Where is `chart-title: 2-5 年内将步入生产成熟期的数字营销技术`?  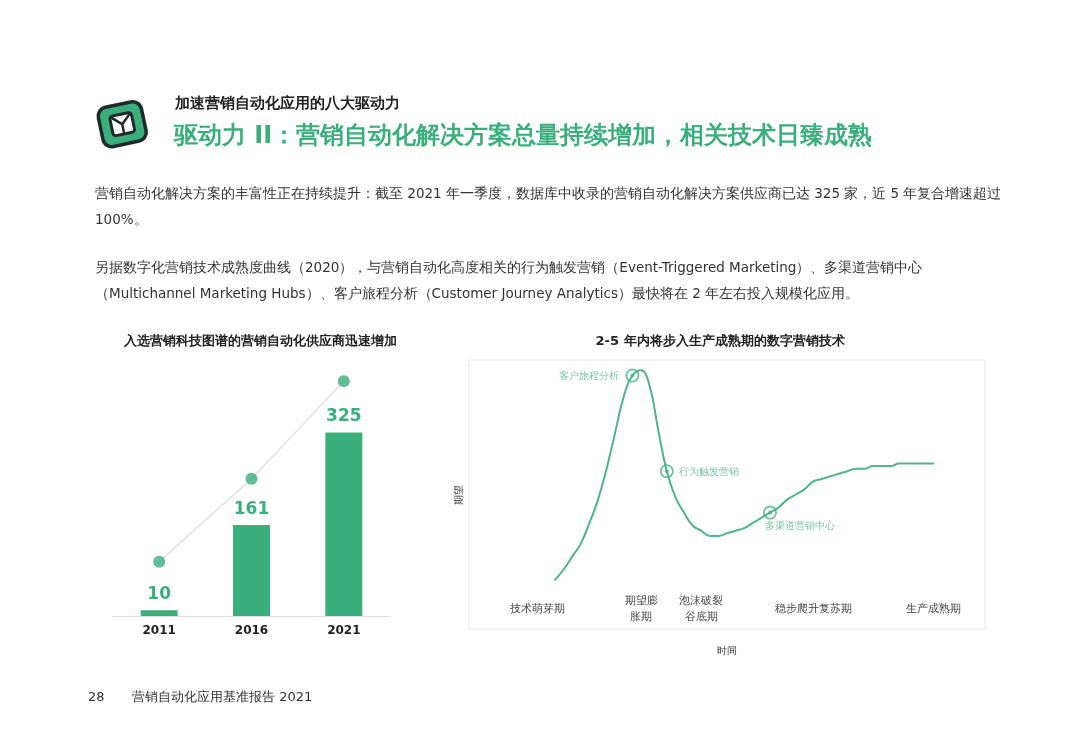
chart-title: 2-5 年内将步入生产成熟期的数字营销技术 is located at coordinates (720, 340).